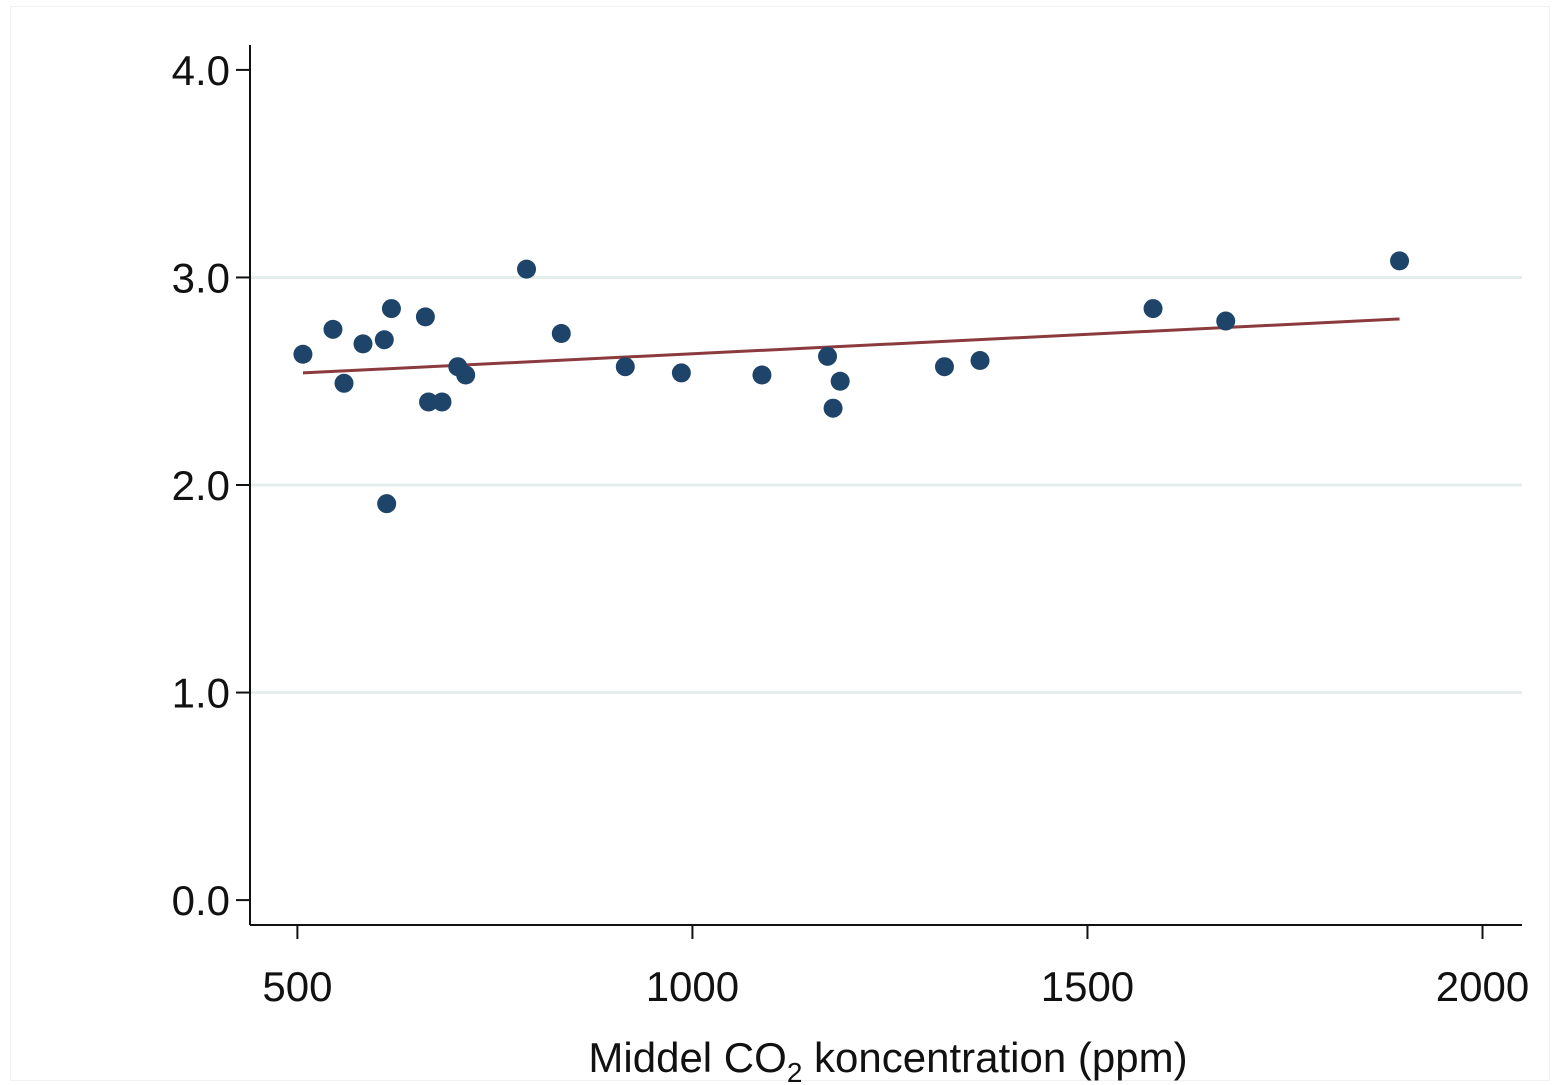  I want to click on x-tick-label: 1000, so click(692, 986).